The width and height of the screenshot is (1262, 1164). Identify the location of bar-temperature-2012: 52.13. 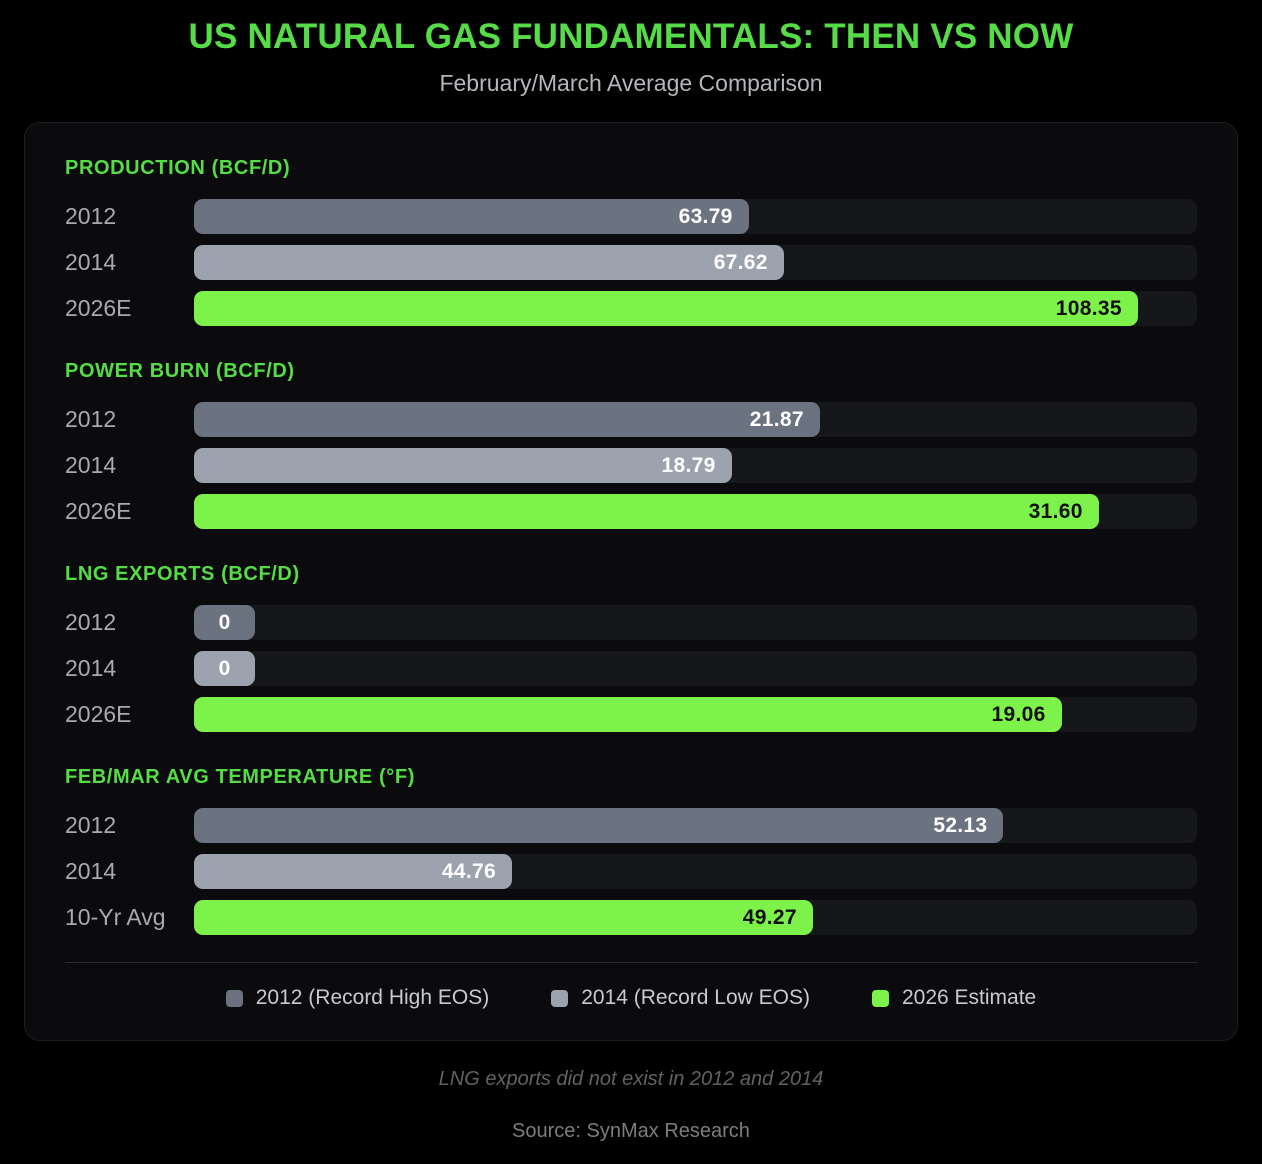
(599, 825).